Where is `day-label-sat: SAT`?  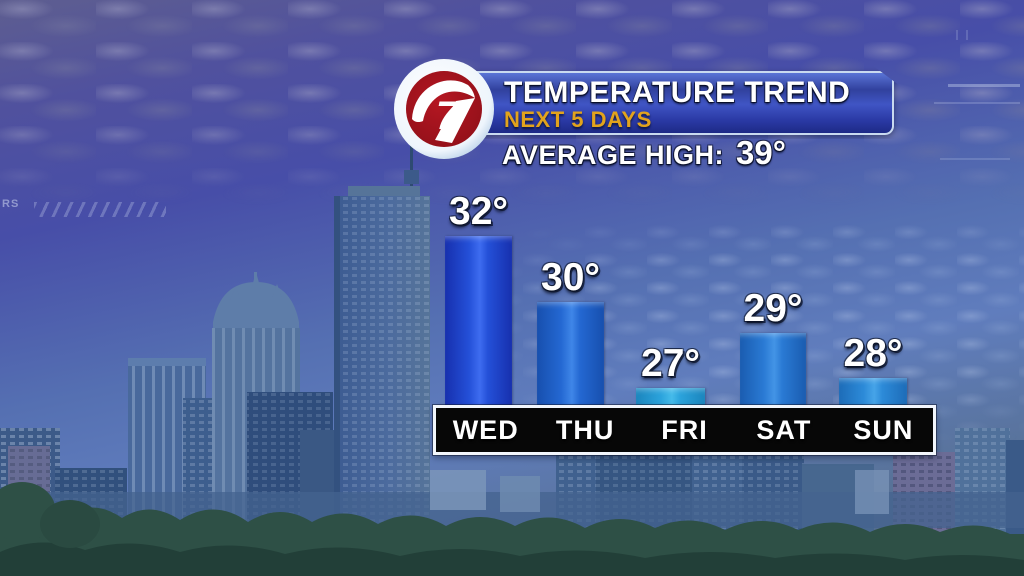 day-label-sat: SAT is located at coordinates (784, 429).